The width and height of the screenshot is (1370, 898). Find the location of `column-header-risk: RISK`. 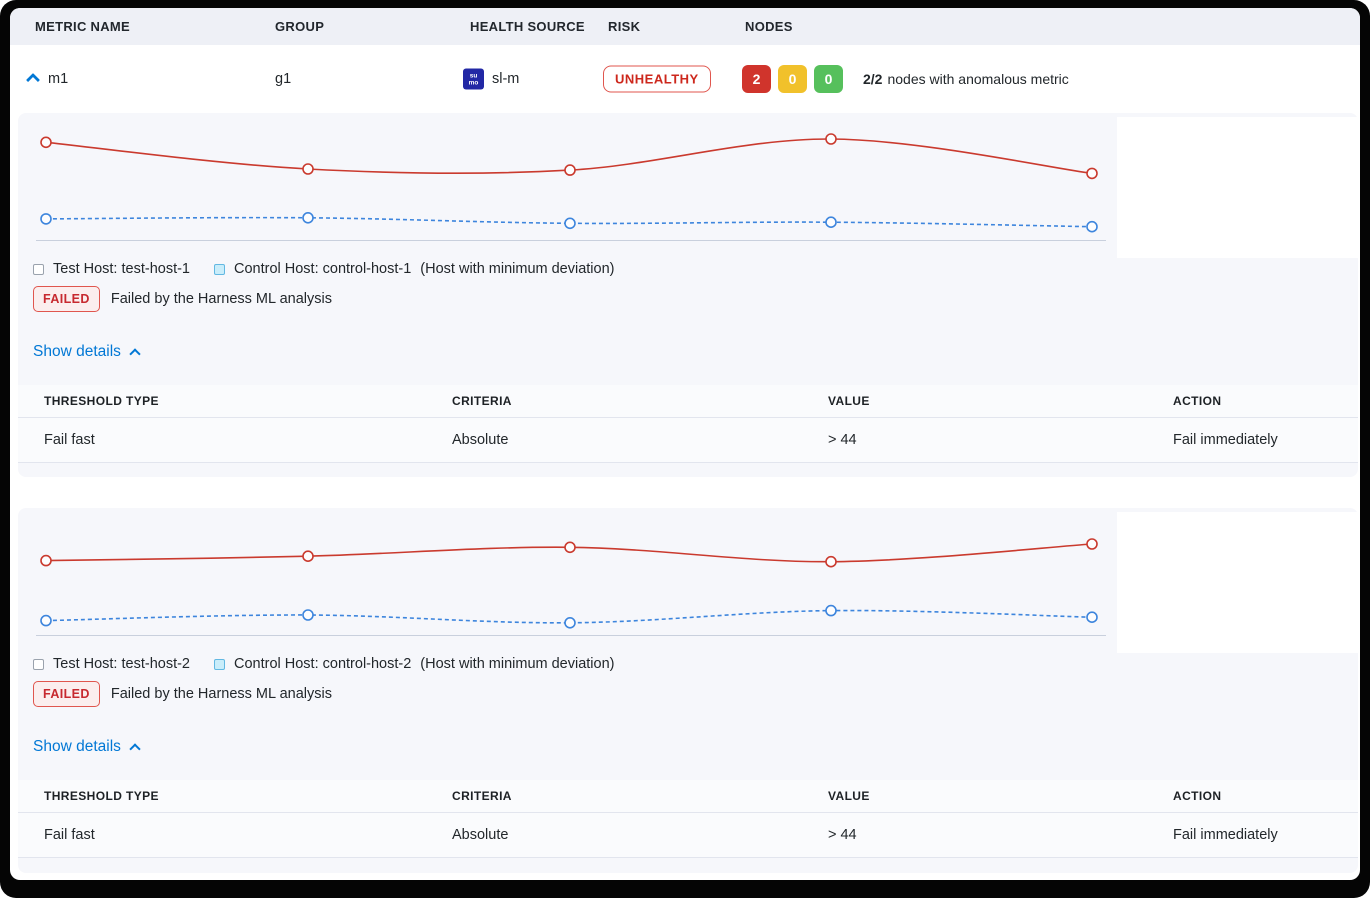

column-header-risk: RISK is located at coordinates (624, 26).